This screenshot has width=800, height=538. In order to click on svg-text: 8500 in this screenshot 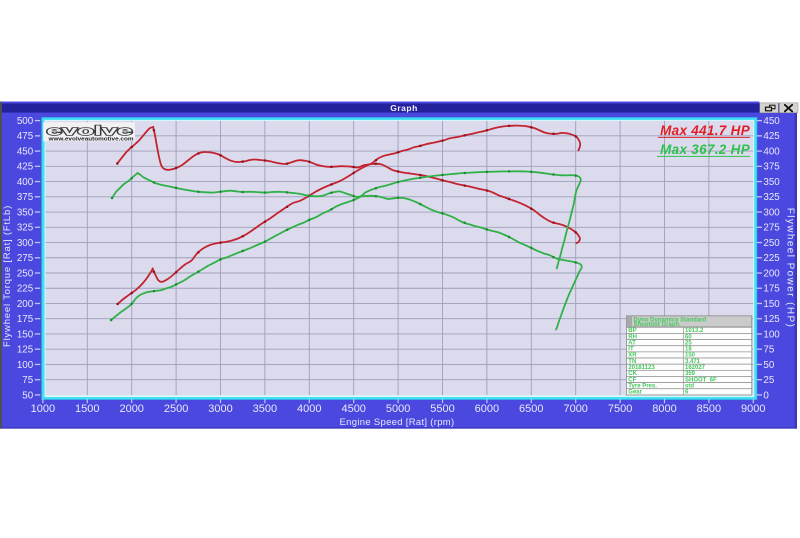, I will do `click(709, 409)`.